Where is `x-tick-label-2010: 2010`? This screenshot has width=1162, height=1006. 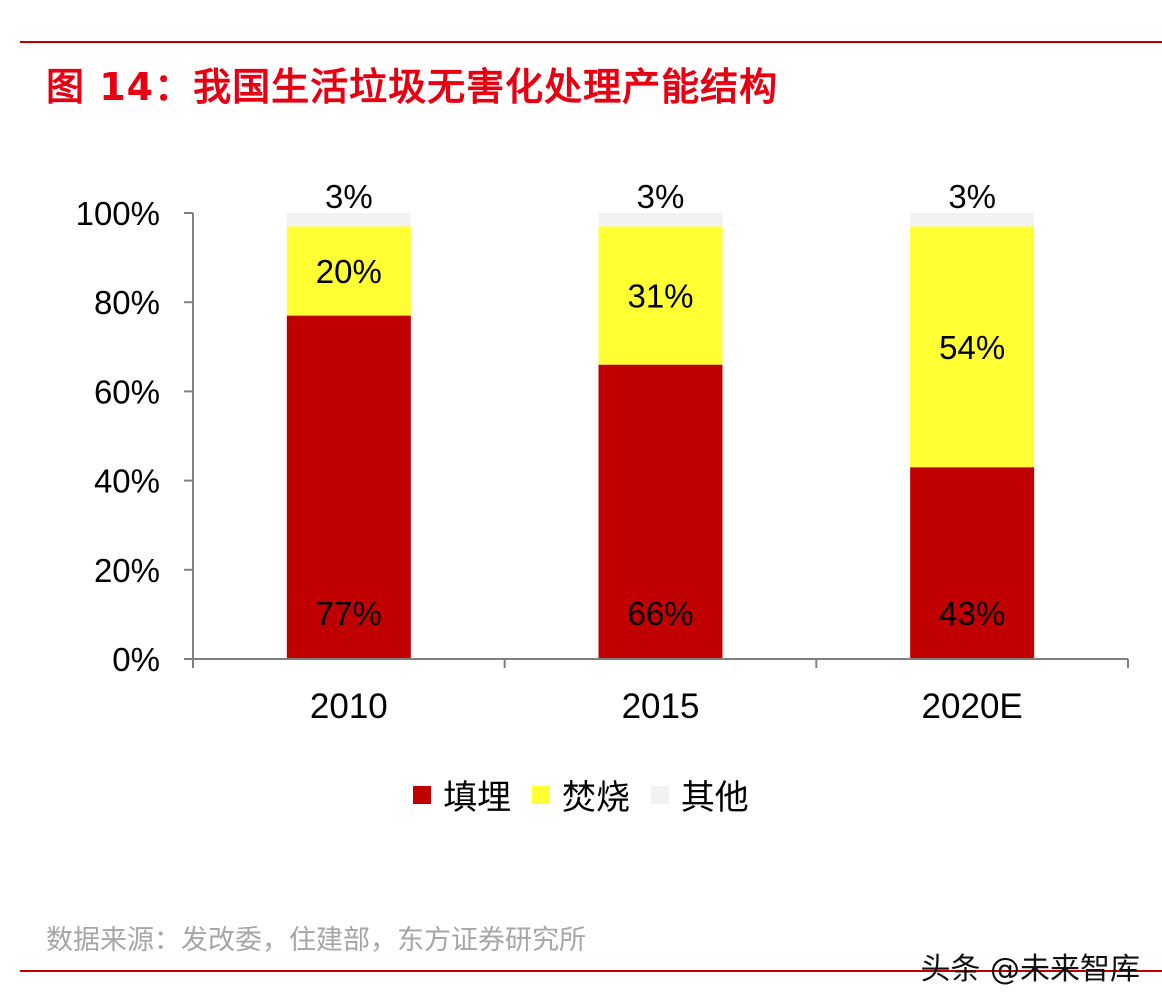 x-tick-label-2010: 2010 is located at coordinates (349, 706).